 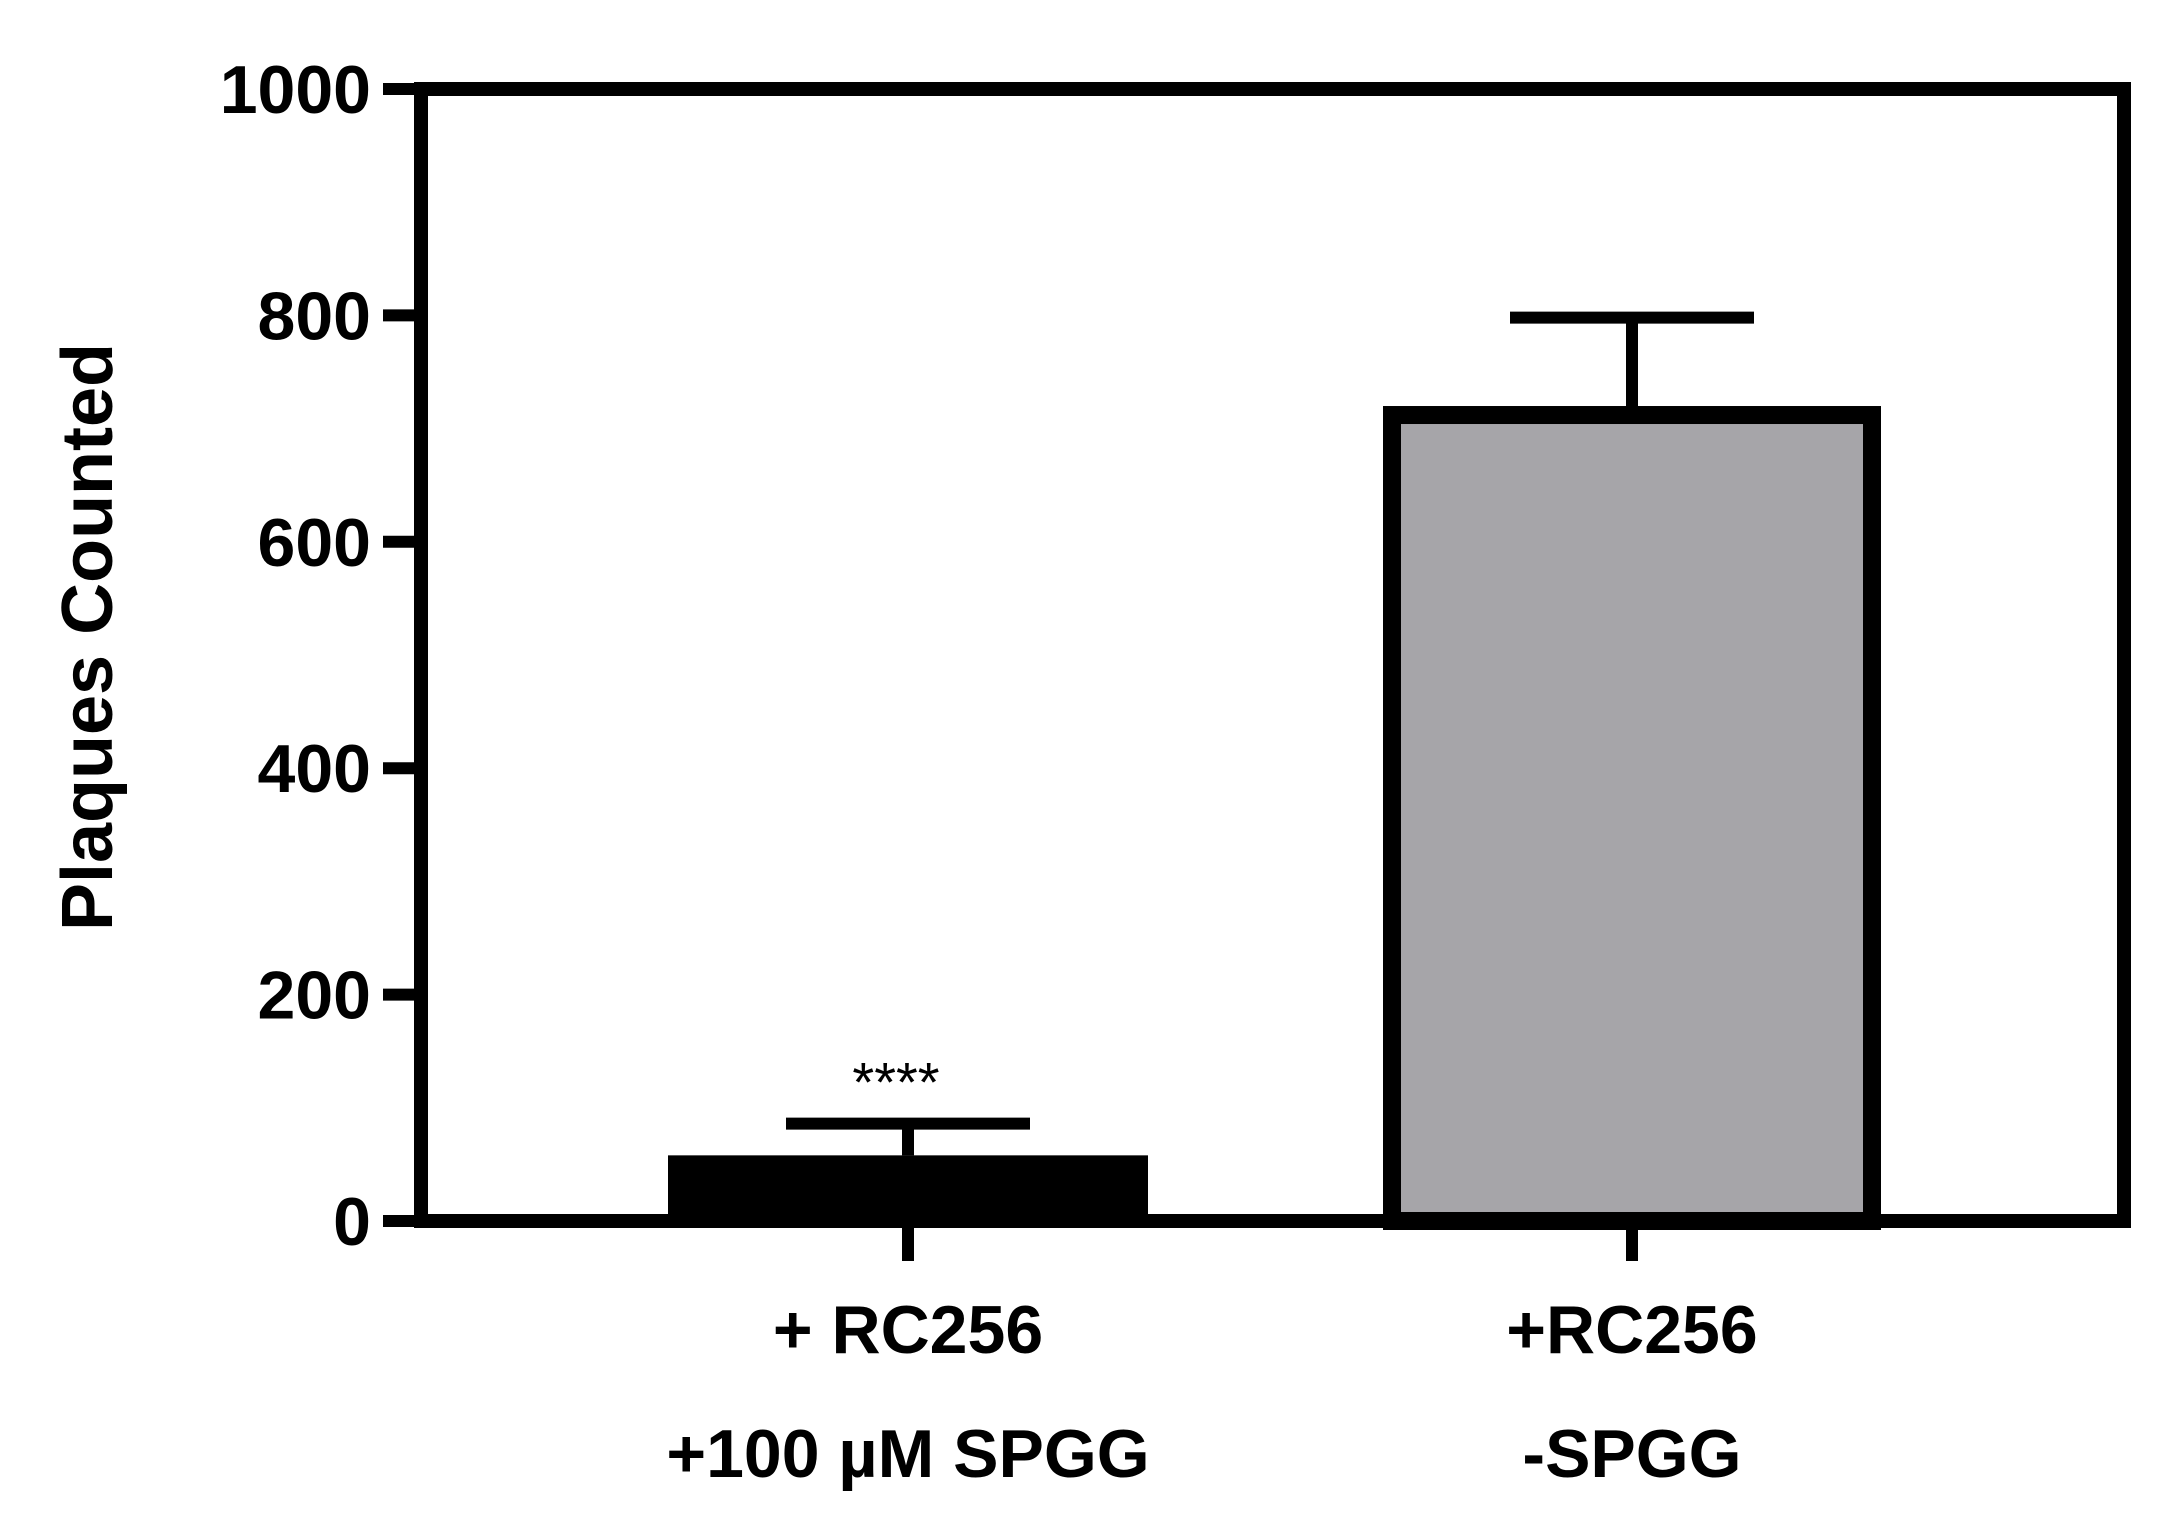 I want to click on y-tick-label: 1000, so click(x=295, y=90).